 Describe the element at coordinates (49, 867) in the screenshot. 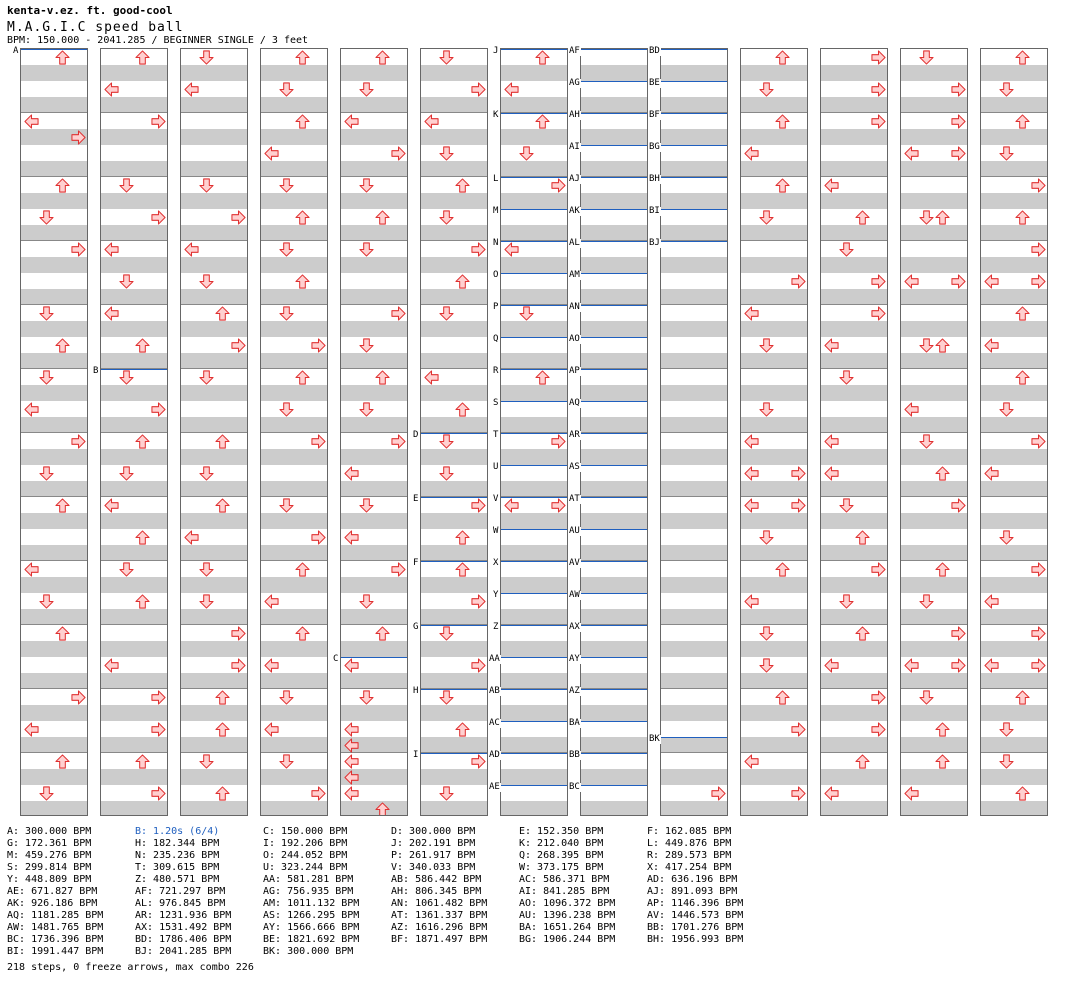

I see `bpm-legend-entry: S: 299.814 BPM` at that location.